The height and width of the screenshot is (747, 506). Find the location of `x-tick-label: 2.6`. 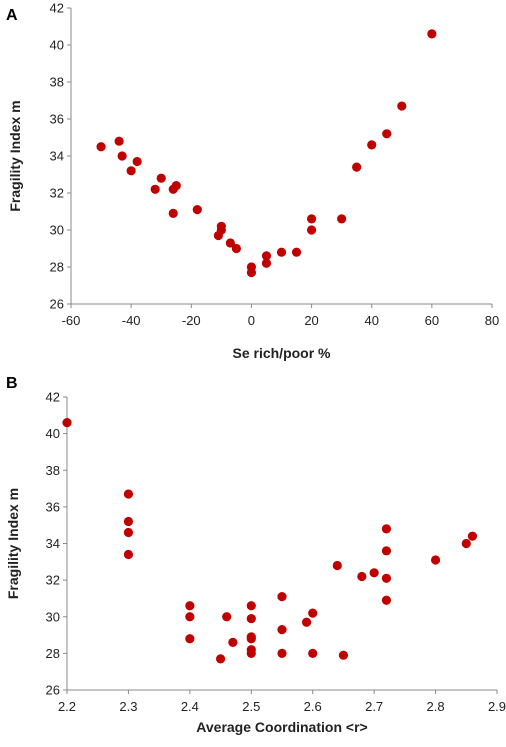

x-tick-label: 2.6 is located at coordinates (313, 706).